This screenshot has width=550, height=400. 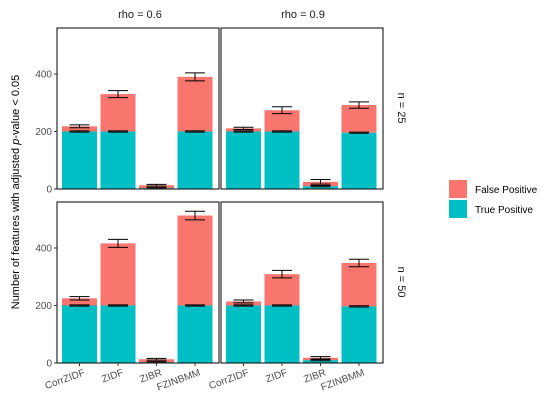 I want to click on legend-label-true-positive: True Positive, so click(x=504, y=210).